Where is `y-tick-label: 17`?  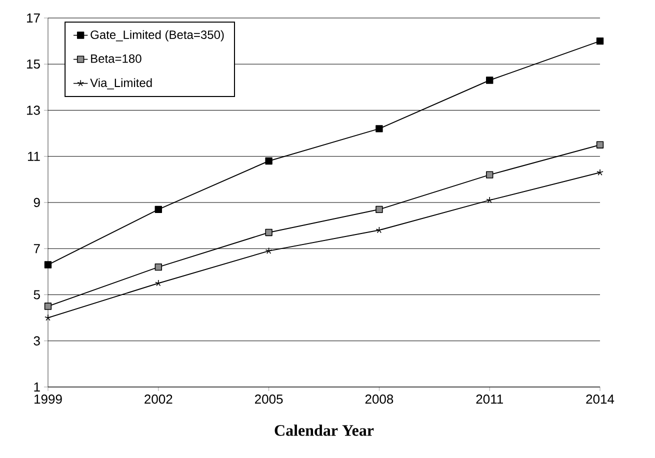 y-tick-label: 17 is located at coordinates (33, 18).